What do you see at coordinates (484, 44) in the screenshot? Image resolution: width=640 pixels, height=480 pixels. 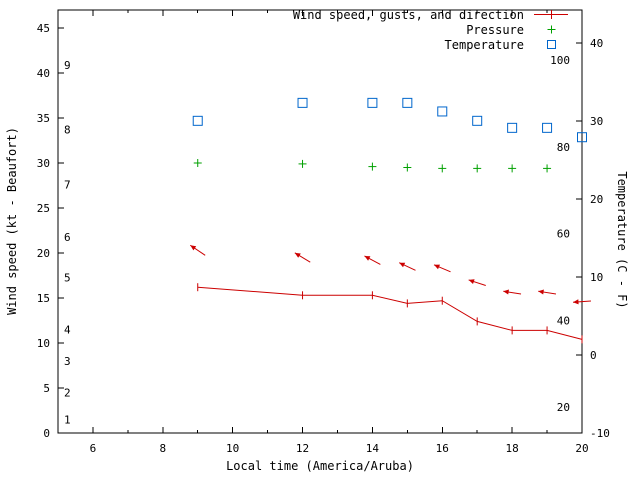 I see `legend-label-temperature: Temperature` at bounding box center [484, 44].